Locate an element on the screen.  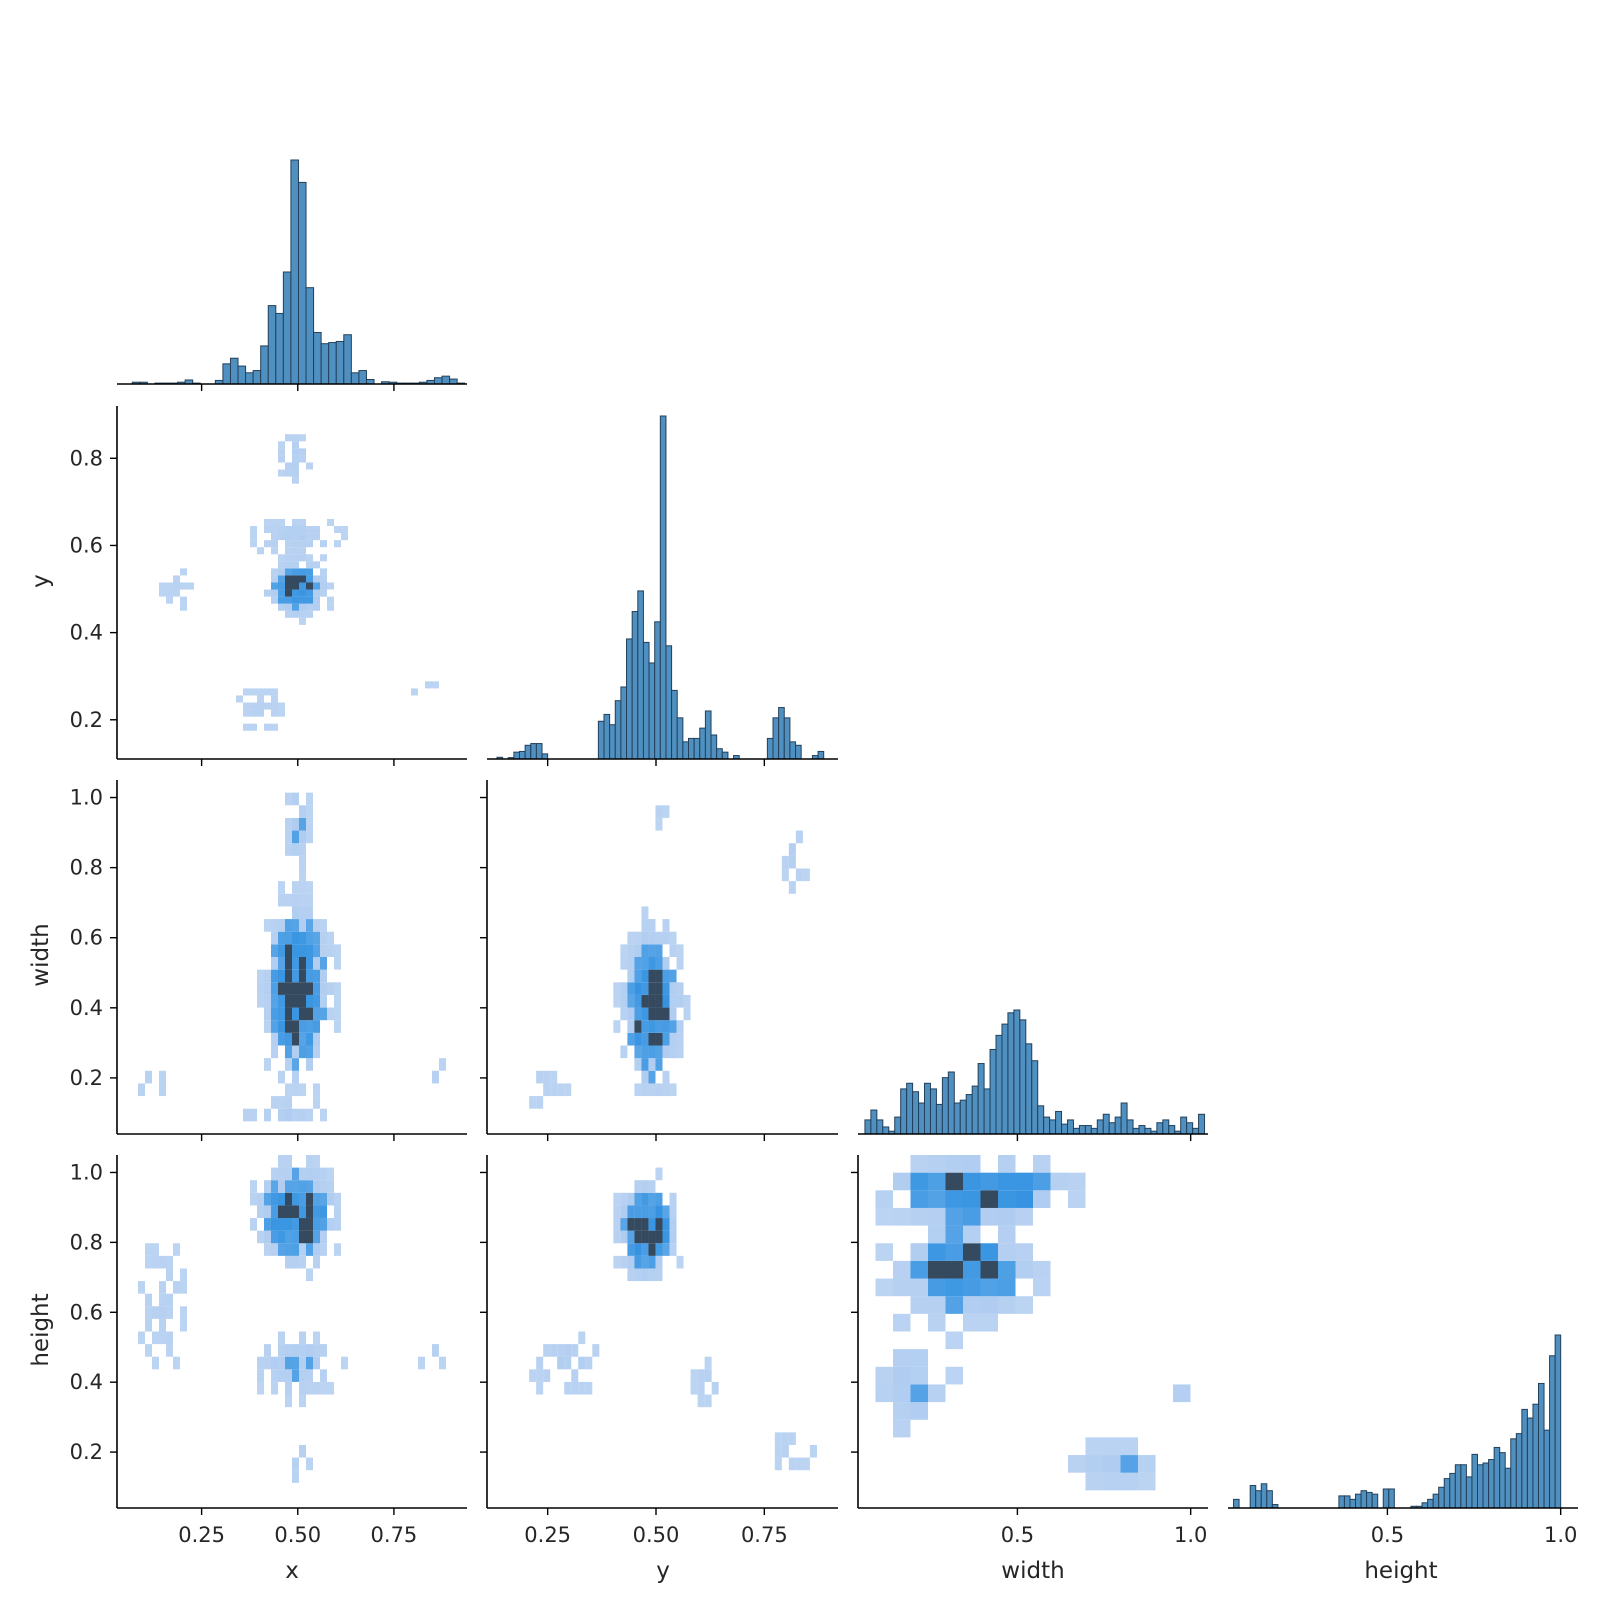
y-tick-label-width: 0.2 is located at coordinates (86, 1078).